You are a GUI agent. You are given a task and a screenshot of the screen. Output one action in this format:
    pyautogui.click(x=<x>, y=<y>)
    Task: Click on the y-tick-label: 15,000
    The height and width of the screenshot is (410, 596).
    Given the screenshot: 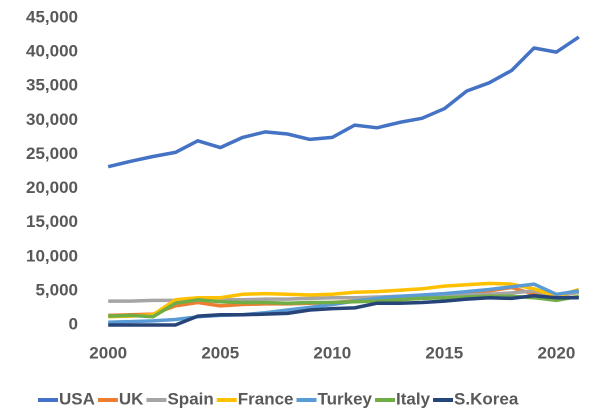 What is the action you would take?
    pyautogui.click(x=52, y=221)
    